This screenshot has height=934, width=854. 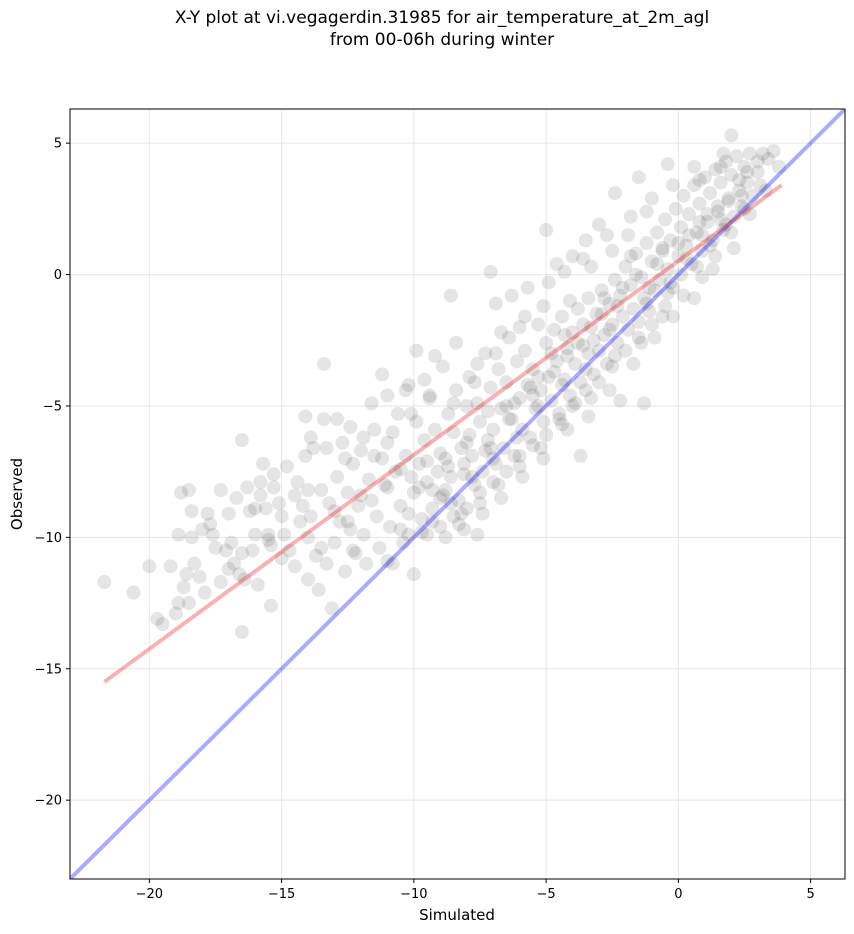 What do you see at coordinates (475, 890) in the screenshot?
I see `x-axis-ticks: −20 −15 −10 −5 0 5` at bounding box center [475, 890].